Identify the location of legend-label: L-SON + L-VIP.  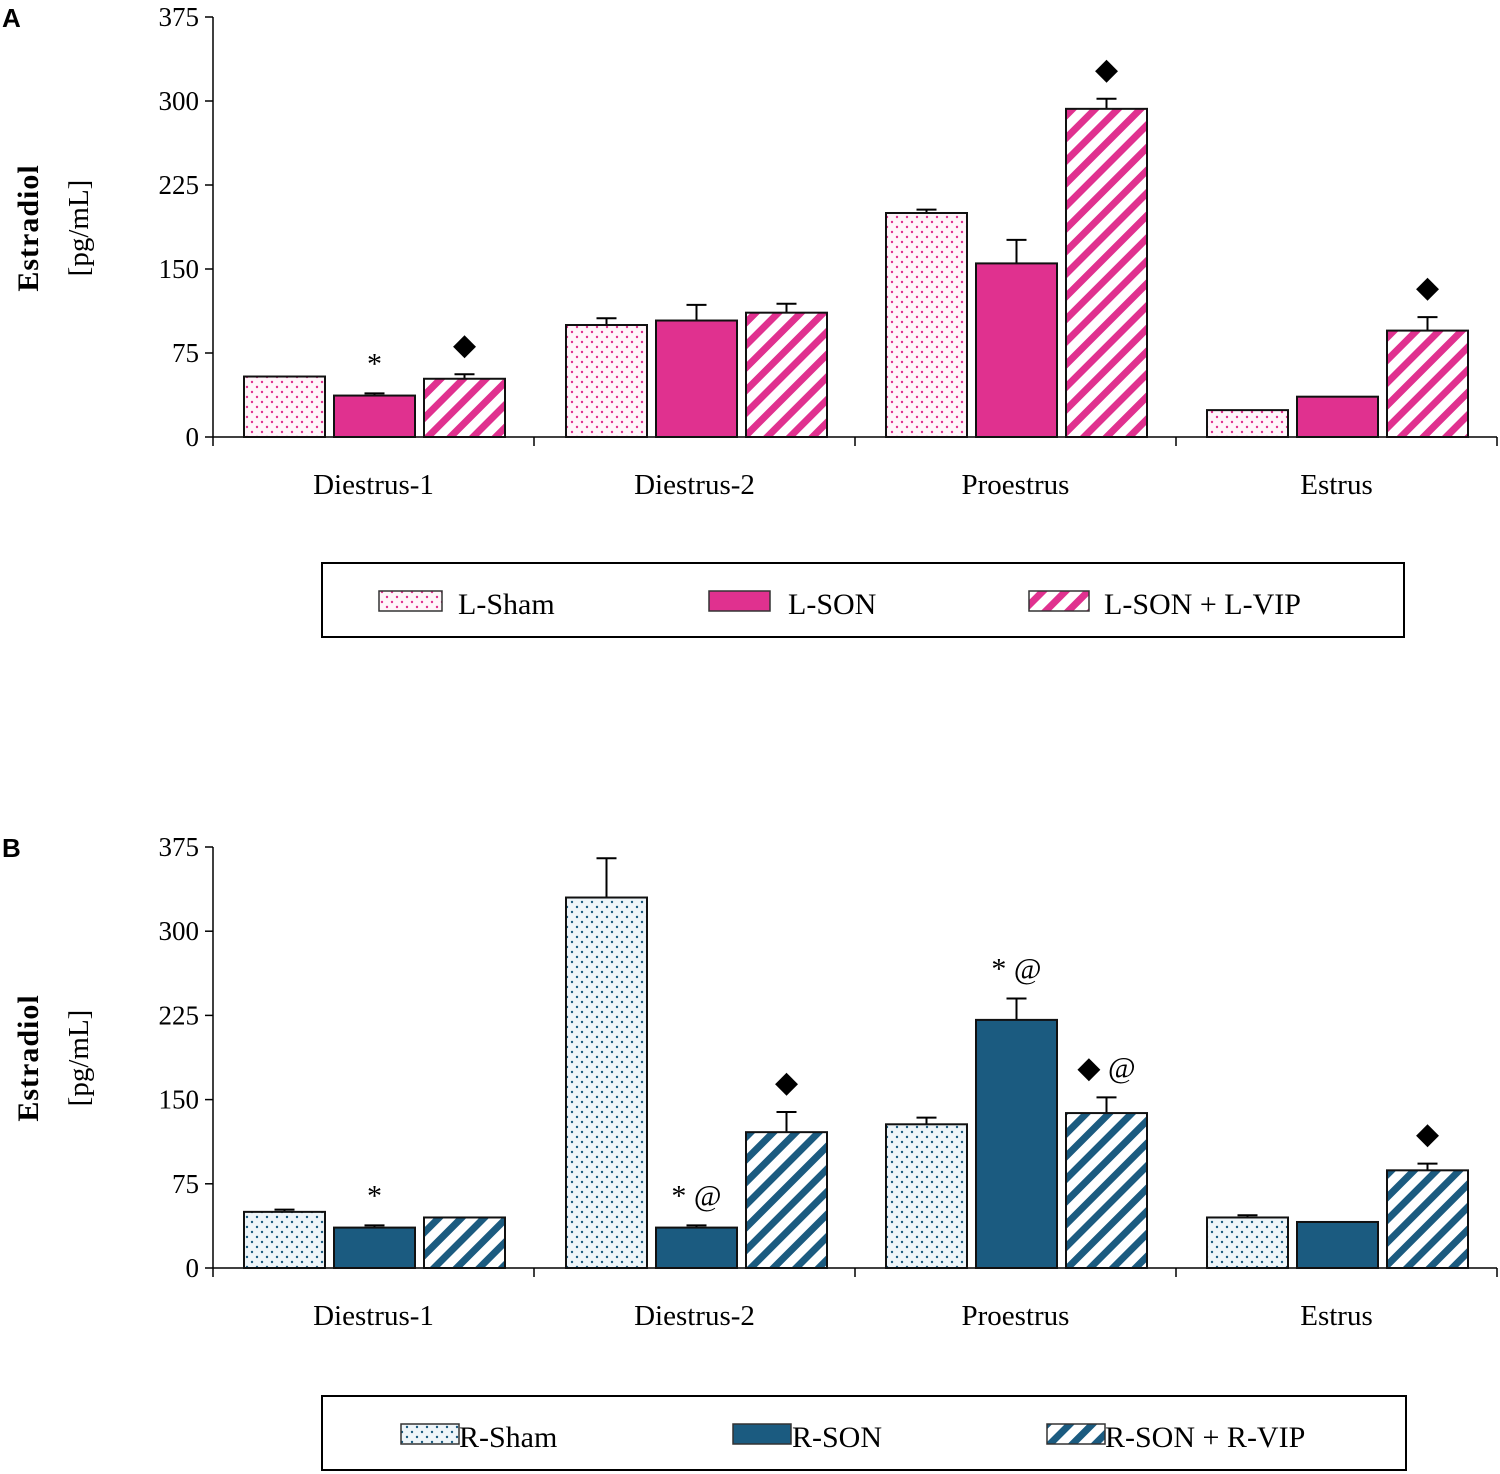
(1202, 604).